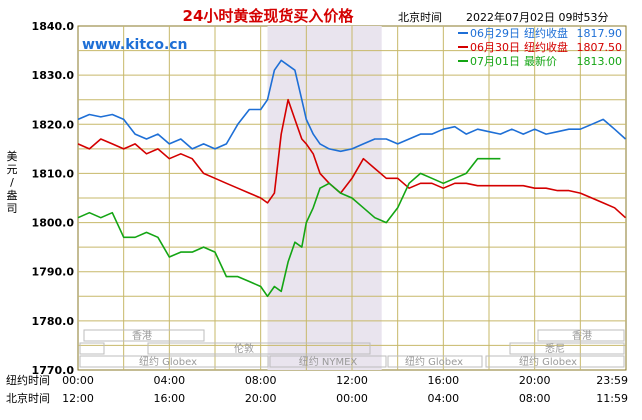  I want to click on x-tick-label-ny: 12:00, so click(352, 380).